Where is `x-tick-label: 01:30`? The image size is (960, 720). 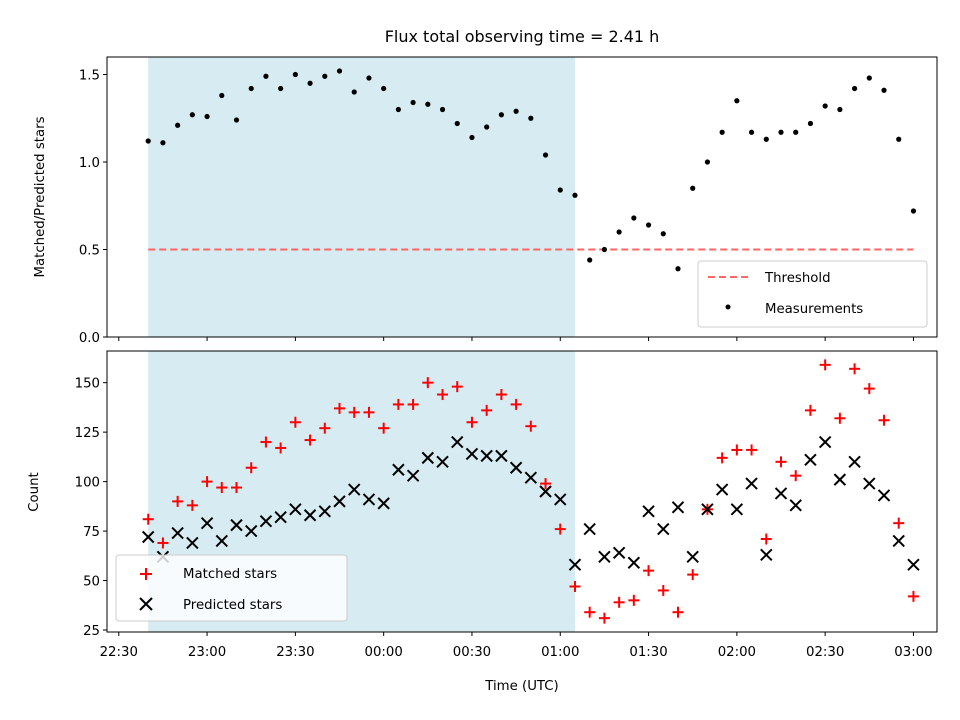 x-tick-label: 01:30 is located at coordinates (648, 652).